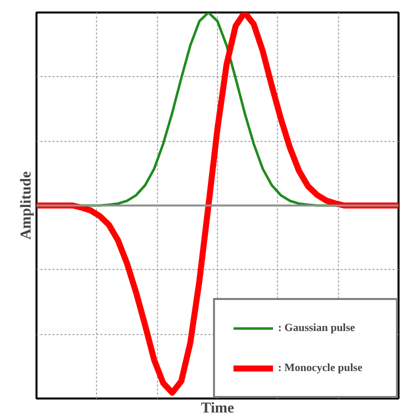 The height and width of the screenshot is (419, 400). Describe the element at coordinates (217, 408) in the screenshot. I see `x-axis-title: Time` at that location.